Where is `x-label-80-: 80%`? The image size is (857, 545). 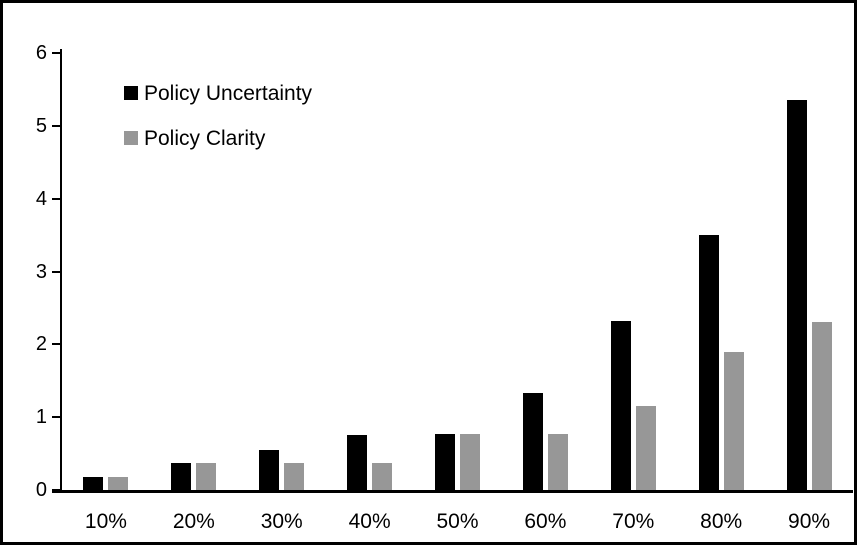 x-label-80-: 80% is located at coordinates (721, 521).